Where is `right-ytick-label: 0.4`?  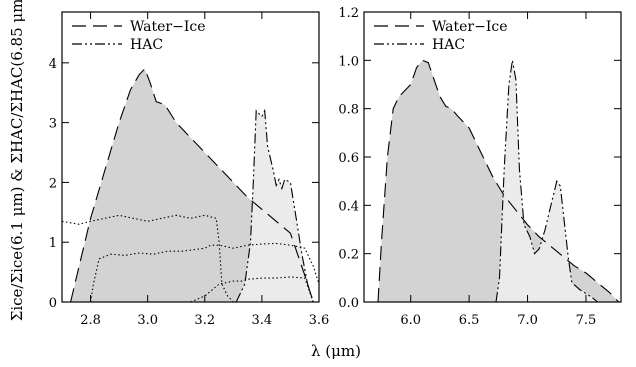 right-ytick-label: 0.4 is located at coordinates (348, 206).